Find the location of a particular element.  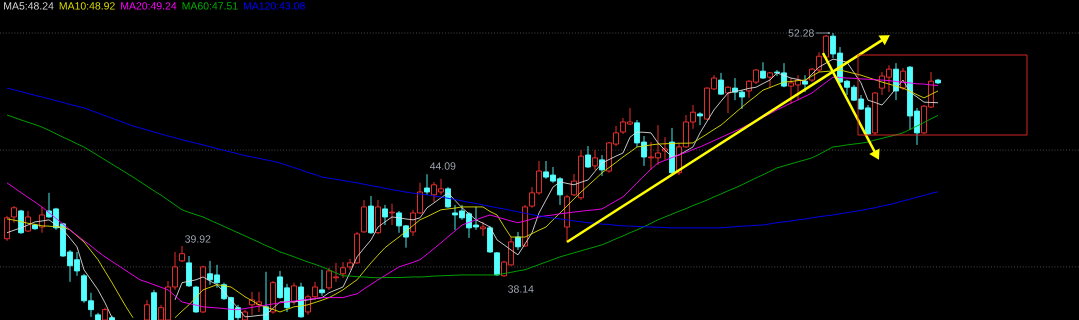

text: MA10:48.92 is located at coordinates (87, 6).